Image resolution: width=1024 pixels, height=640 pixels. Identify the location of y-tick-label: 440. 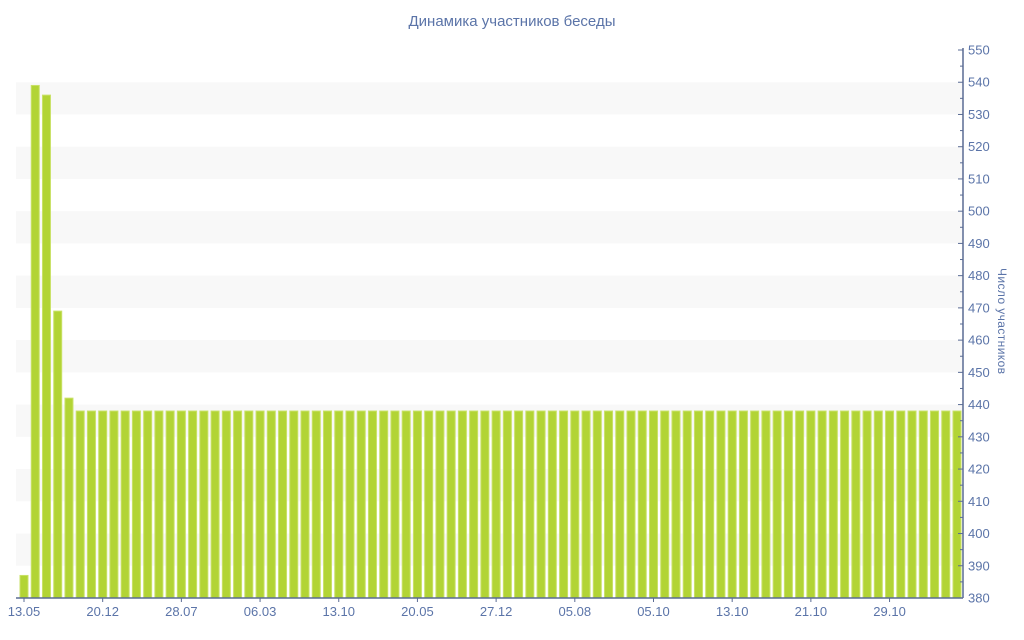
(979, 404).